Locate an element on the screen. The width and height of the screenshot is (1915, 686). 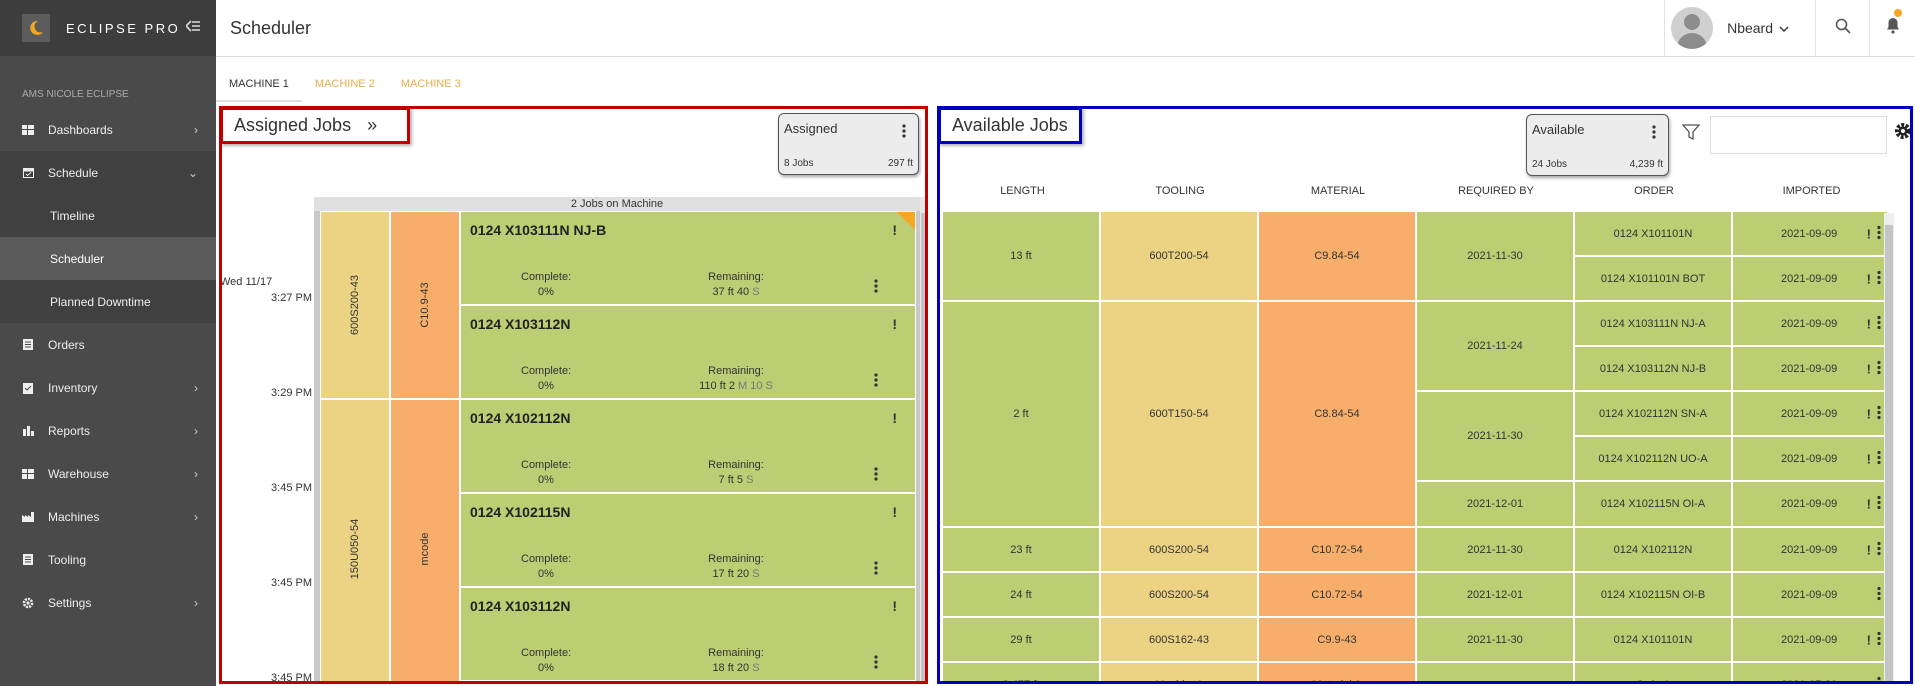
material-group: mcode is located at coordinates (425, 540).